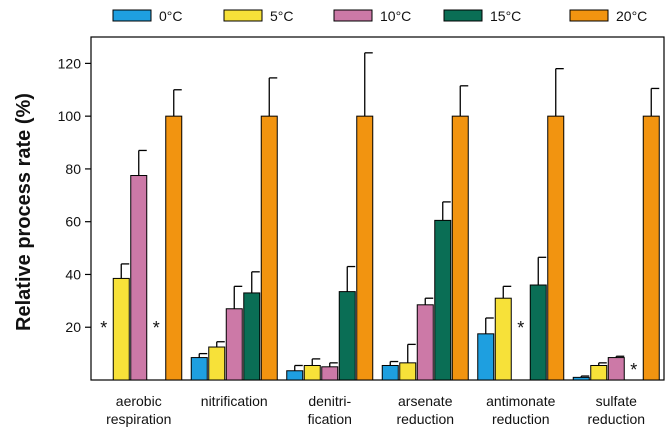 The width and height of the screenshot is (665, 427). Describe the element at coordinates (24, 212) in the screenshot. I see `y-axis-label: Relative process rate (%)` at that location.